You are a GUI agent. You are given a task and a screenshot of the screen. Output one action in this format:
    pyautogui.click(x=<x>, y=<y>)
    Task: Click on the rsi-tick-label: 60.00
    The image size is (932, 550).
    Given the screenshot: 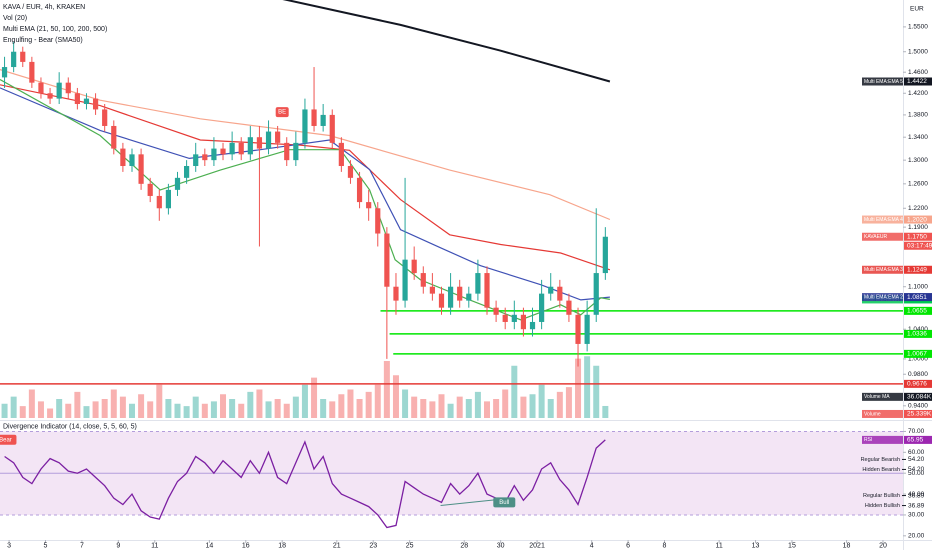 What is the action you would take?
    pyautogui.click(x=916, y=452)
    